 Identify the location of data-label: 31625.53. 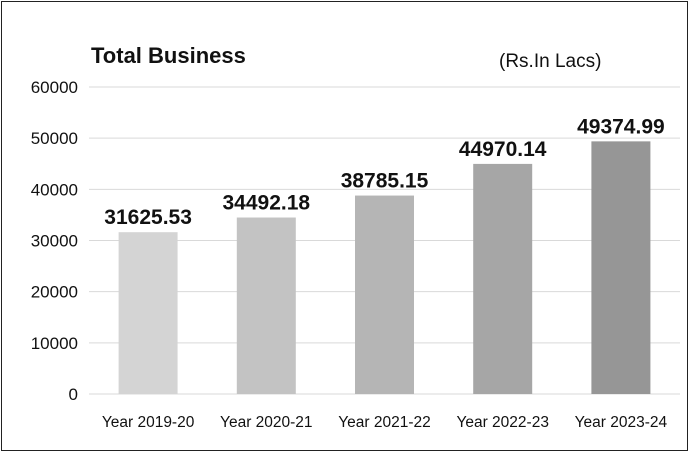
(148, 217).